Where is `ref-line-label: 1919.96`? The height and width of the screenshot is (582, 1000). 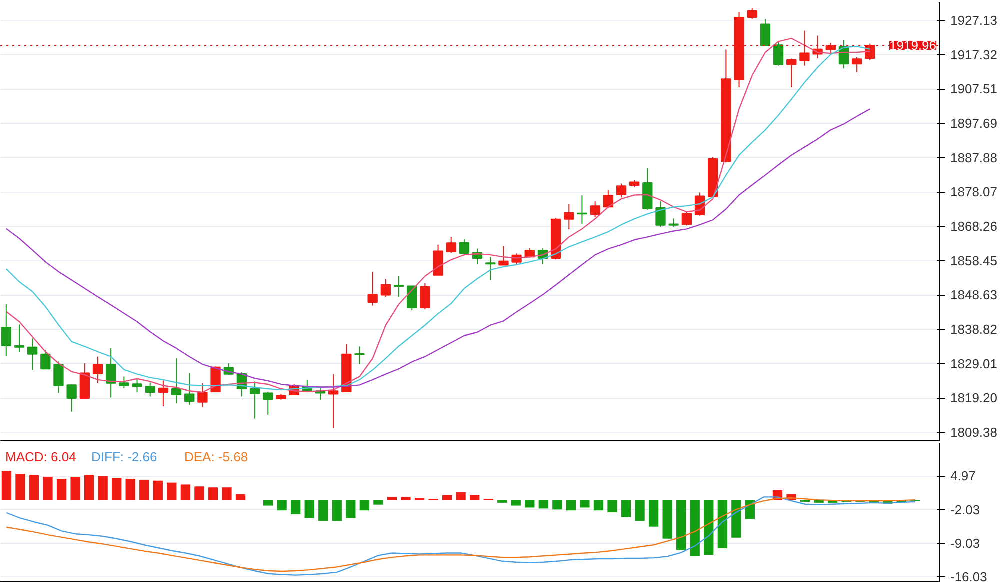
ref-line-label: 1919.96 is located at coordinates (913, 46).